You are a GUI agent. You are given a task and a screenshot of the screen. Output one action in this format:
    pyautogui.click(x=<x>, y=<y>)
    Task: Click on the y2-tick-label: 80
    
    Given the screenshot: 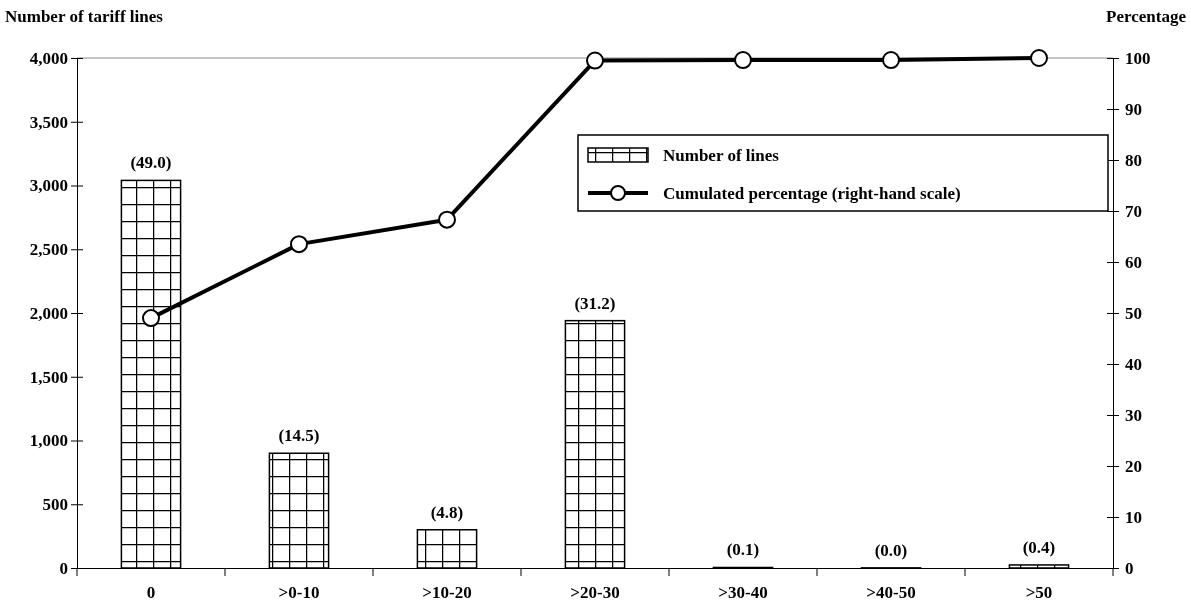 What is the action you would take?
    pyautogui.click(x=1133, y=160)
    